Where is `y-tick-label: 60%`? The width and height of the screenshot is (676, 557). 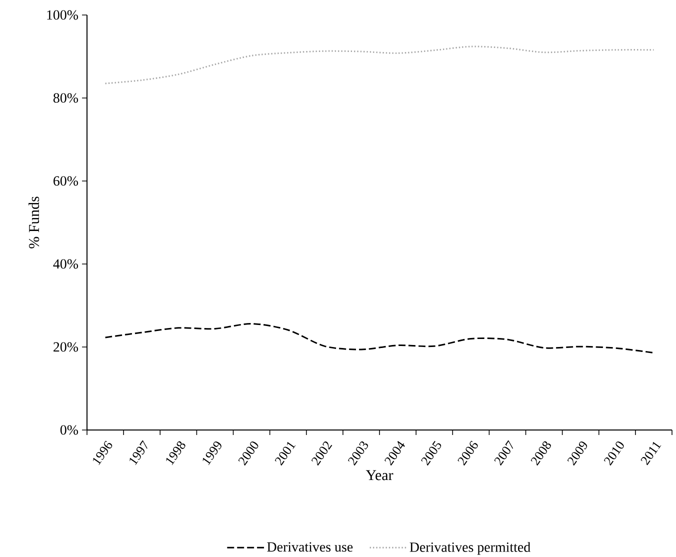
y-tick-label: 60% is located at coordinates (66, 181).